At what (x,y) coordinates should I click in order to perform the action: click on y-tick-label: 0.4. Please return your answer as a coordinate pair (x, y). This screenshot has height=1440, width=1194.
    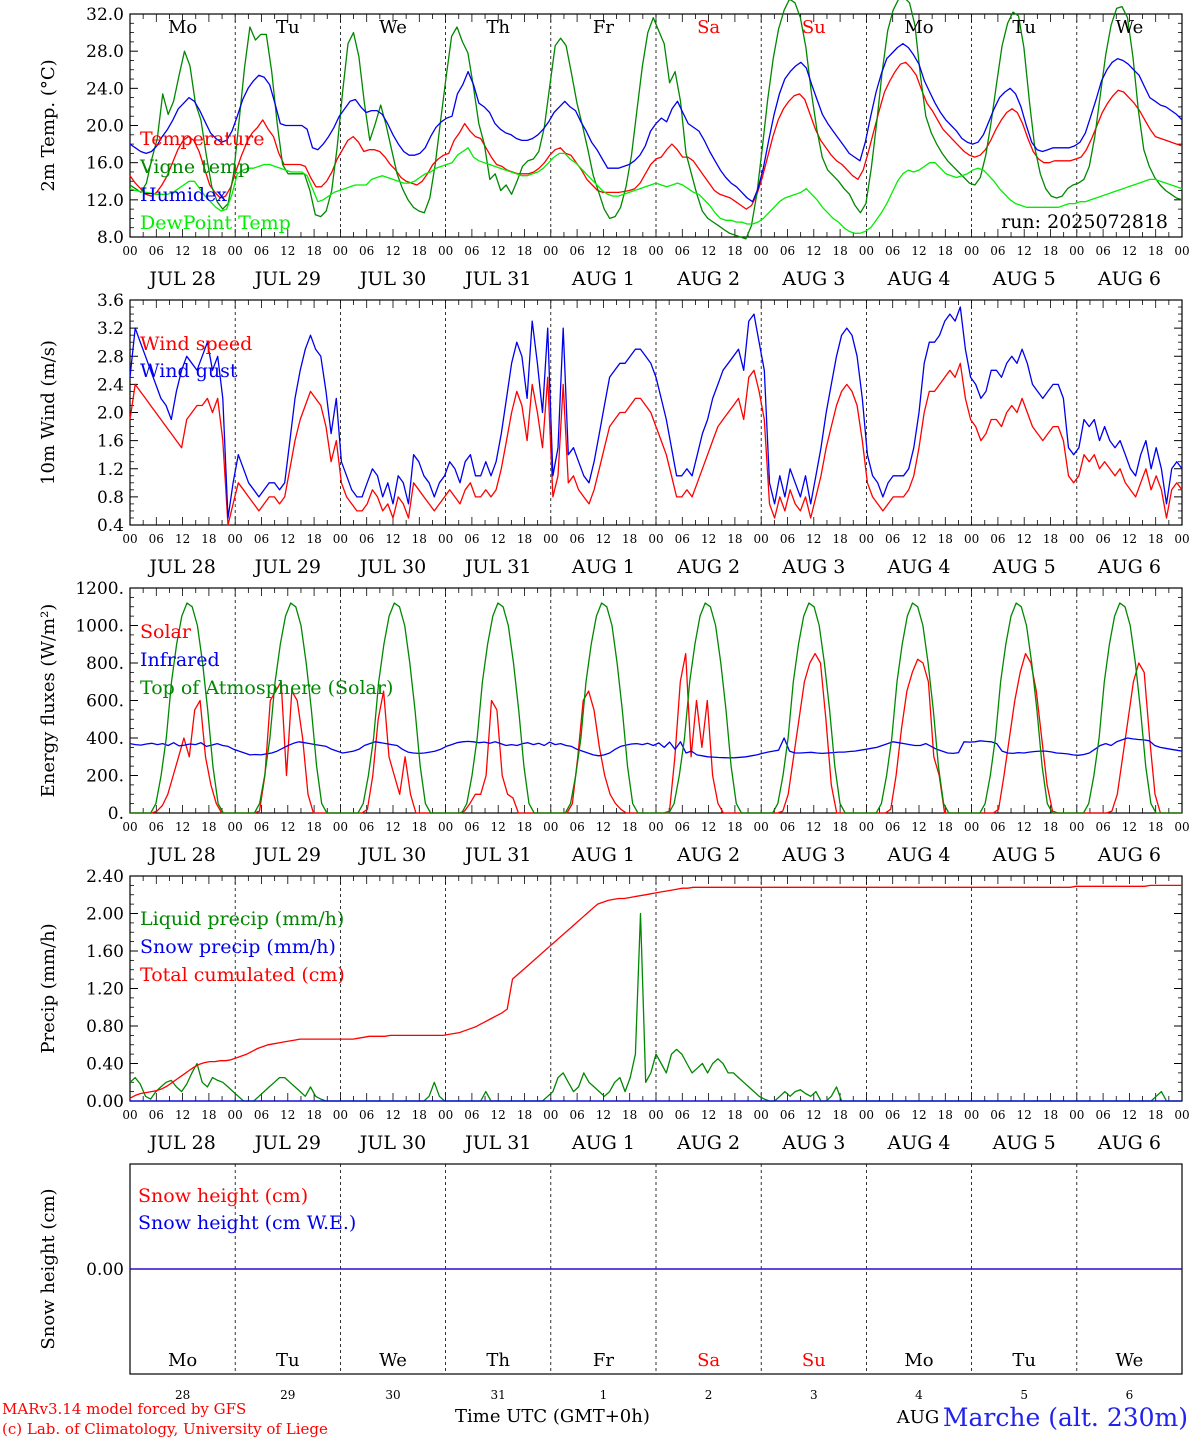
    Looking at the image, I should click on (110, 526).